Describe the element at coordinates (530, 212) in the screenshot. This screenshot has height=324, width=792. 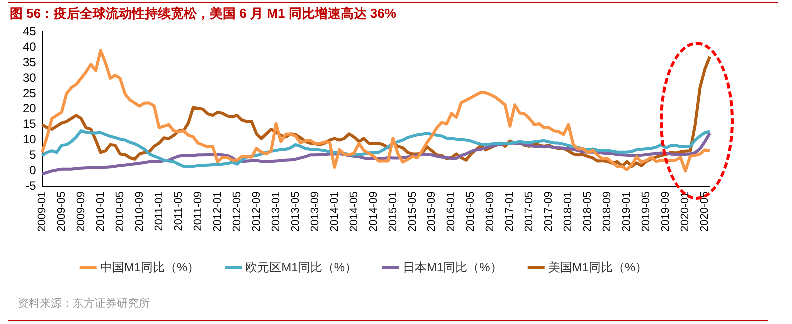
I see `x-tick-label: 2017-05` at that location.